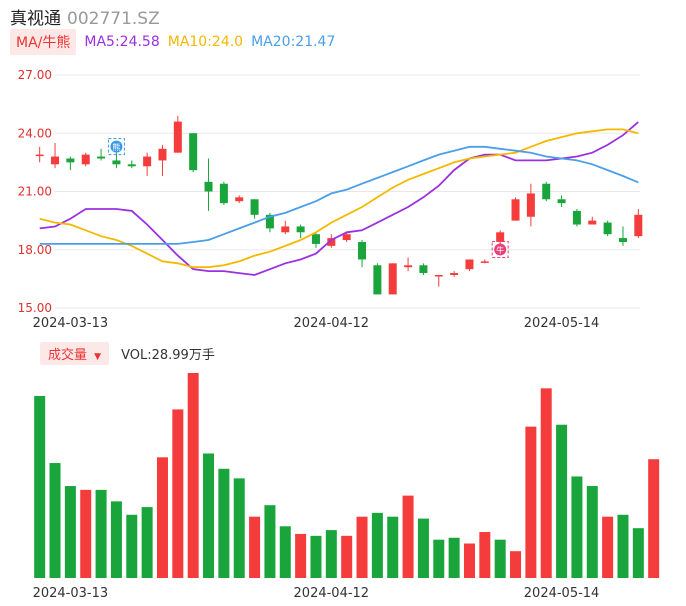 This screenshot has width=686, height=606. I want to click on bull-marker: 牛, so click(500, 250).